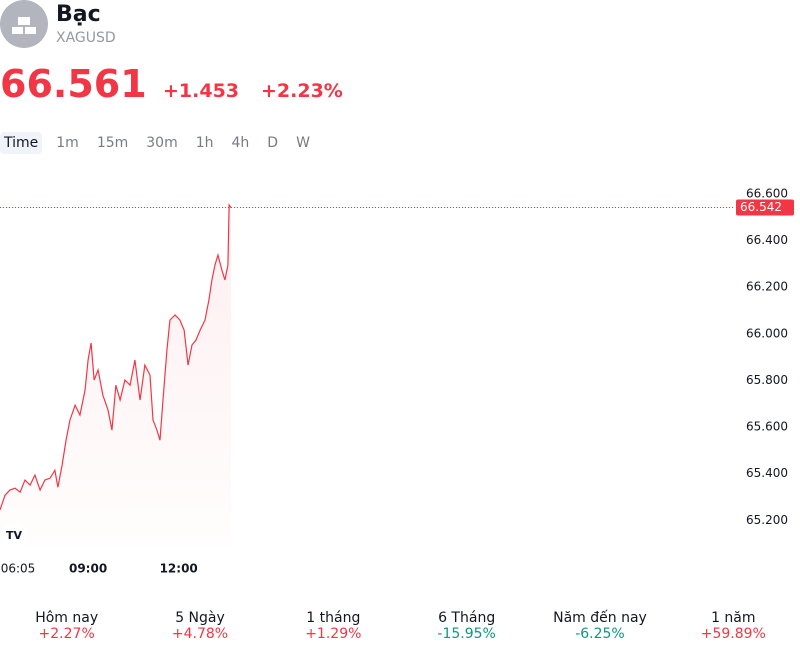 Image resolution: width=800 pixels, height=658 pixels. What do you see at coordinates (204, 143) in the screenshot?
I see `timeframe-tab: 1h` at bounding box center [204, 143].